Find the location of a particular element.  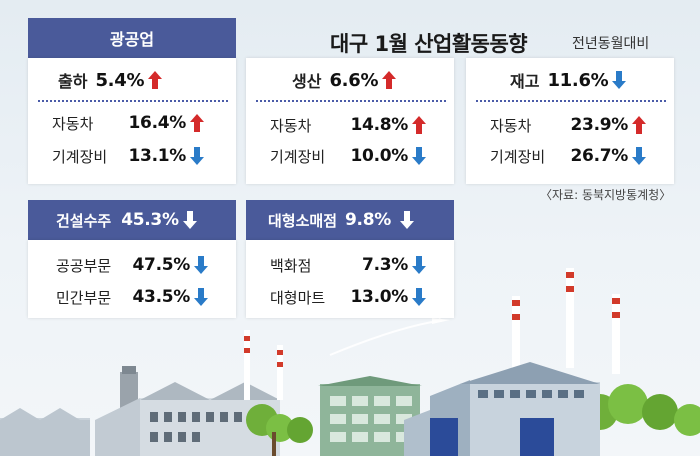

green-building is located at coordinates (370, 416).